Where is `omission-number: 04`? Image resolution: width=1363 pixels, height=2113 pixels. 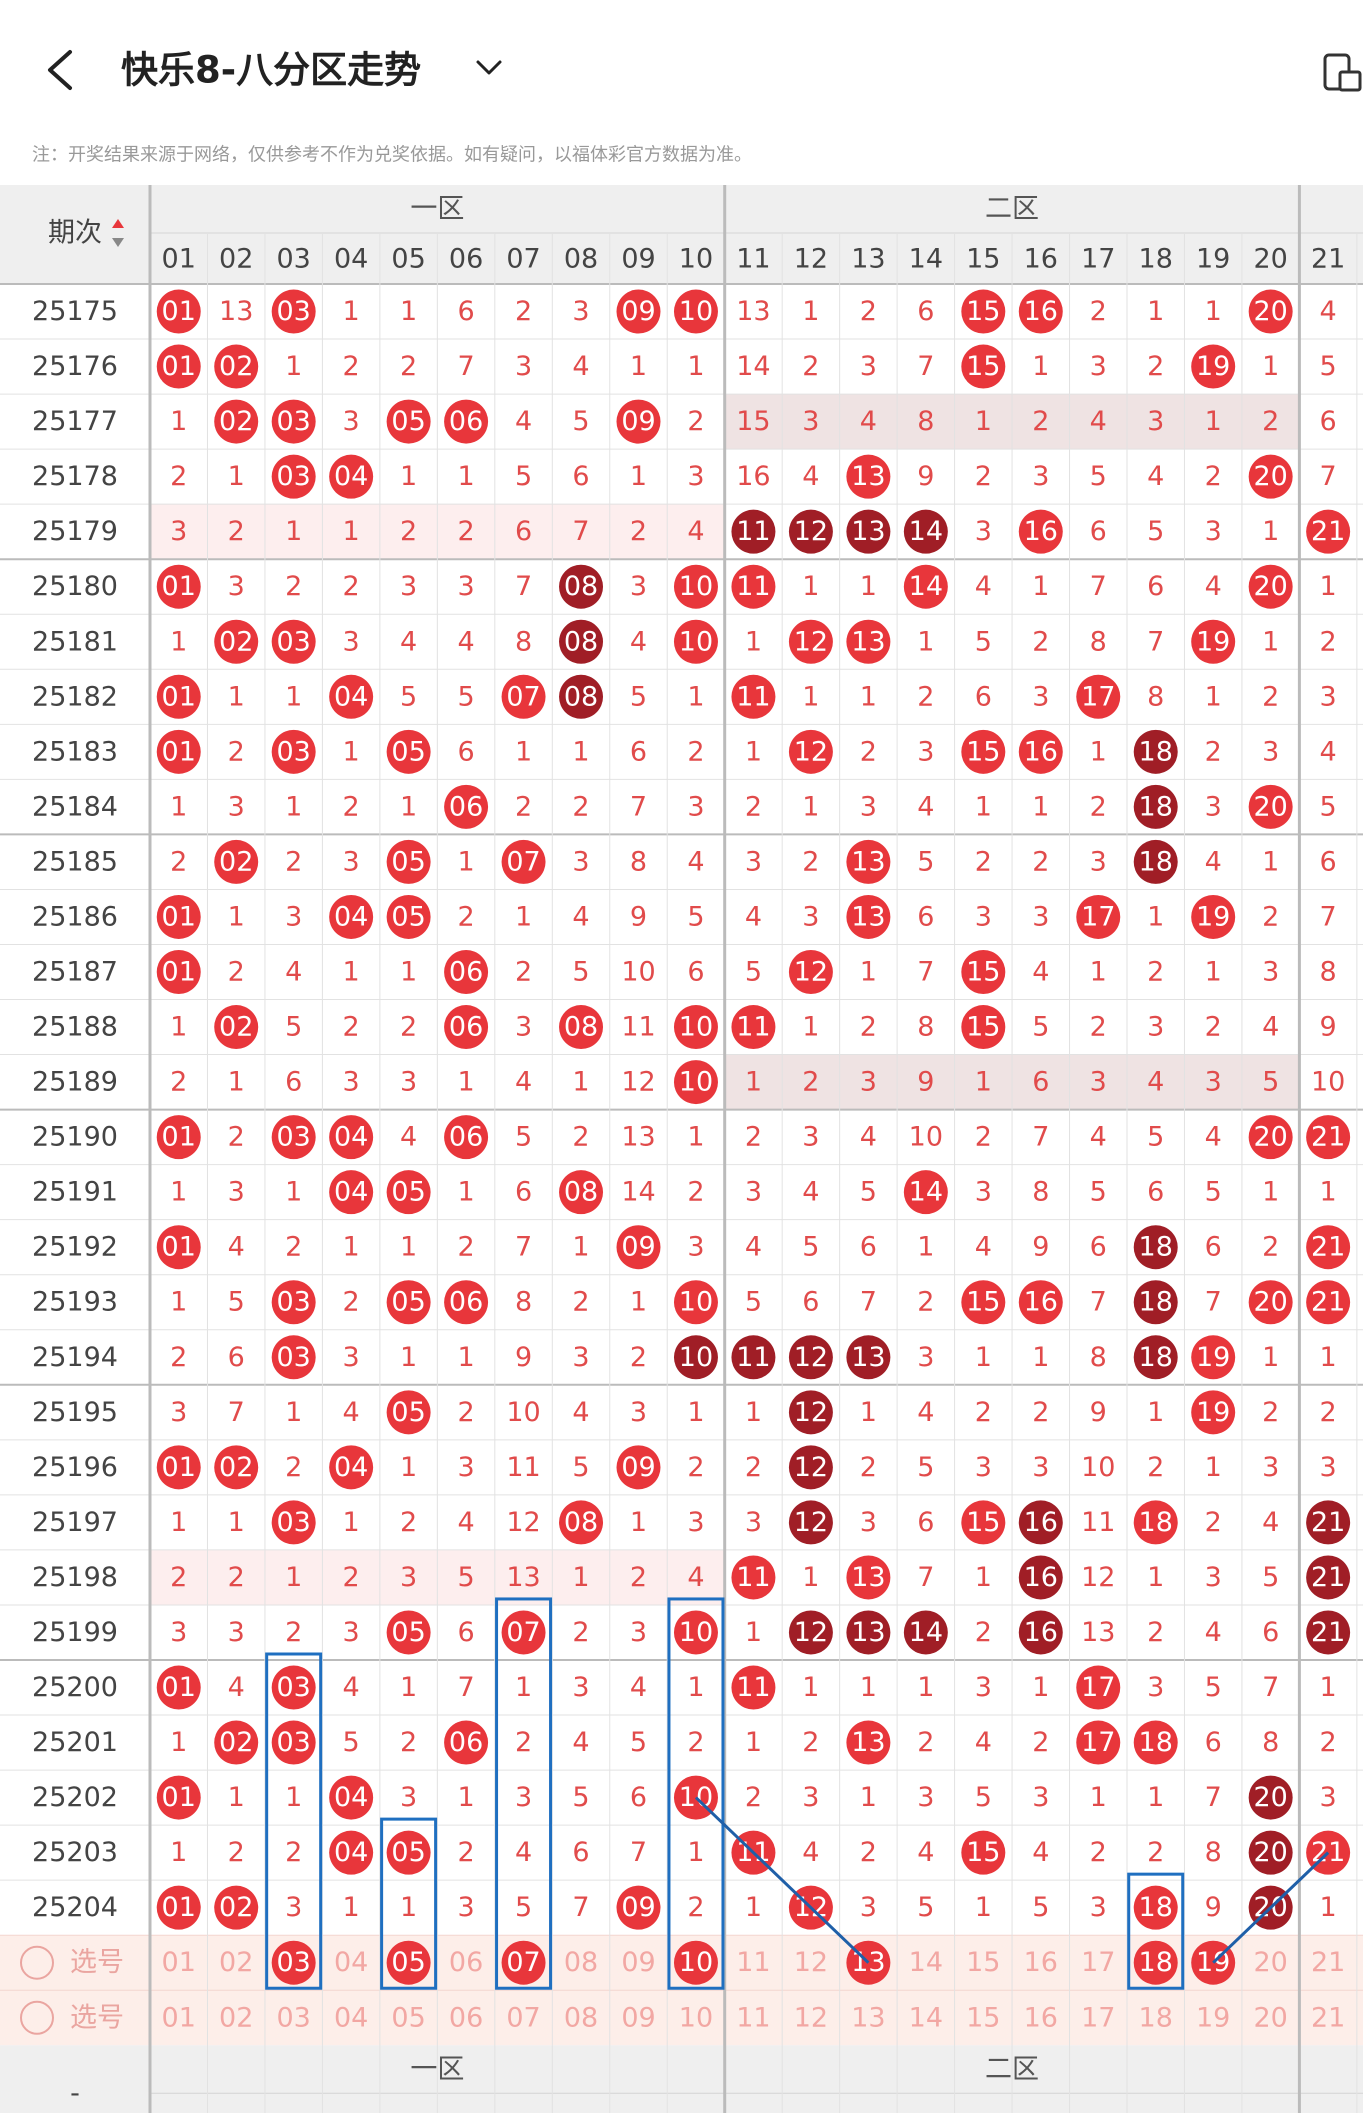 omission-number: 04 is located at coordinates (351, 2017).